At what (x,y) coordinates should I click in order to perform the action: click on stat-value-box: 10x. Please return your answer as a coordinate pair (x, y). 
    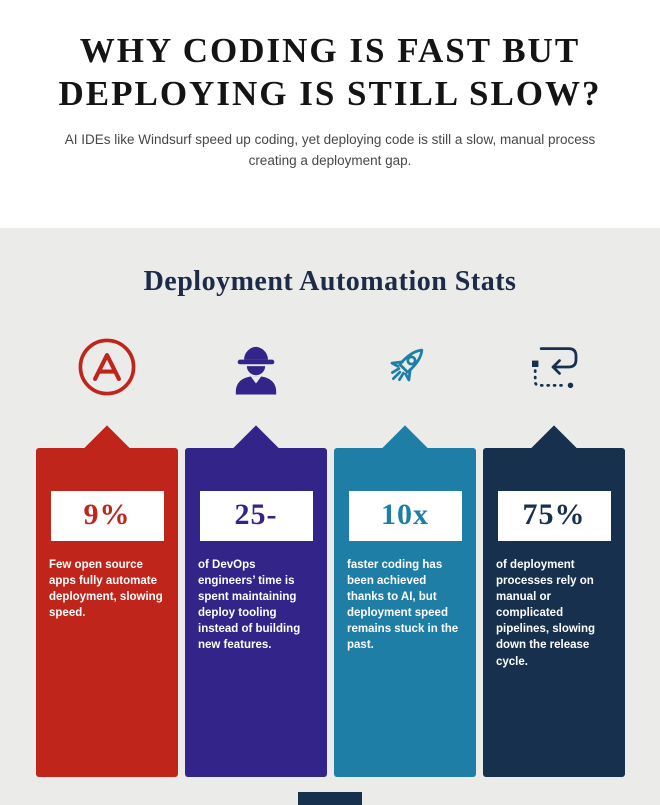
    Looking at the image, I should click on (405, 516).